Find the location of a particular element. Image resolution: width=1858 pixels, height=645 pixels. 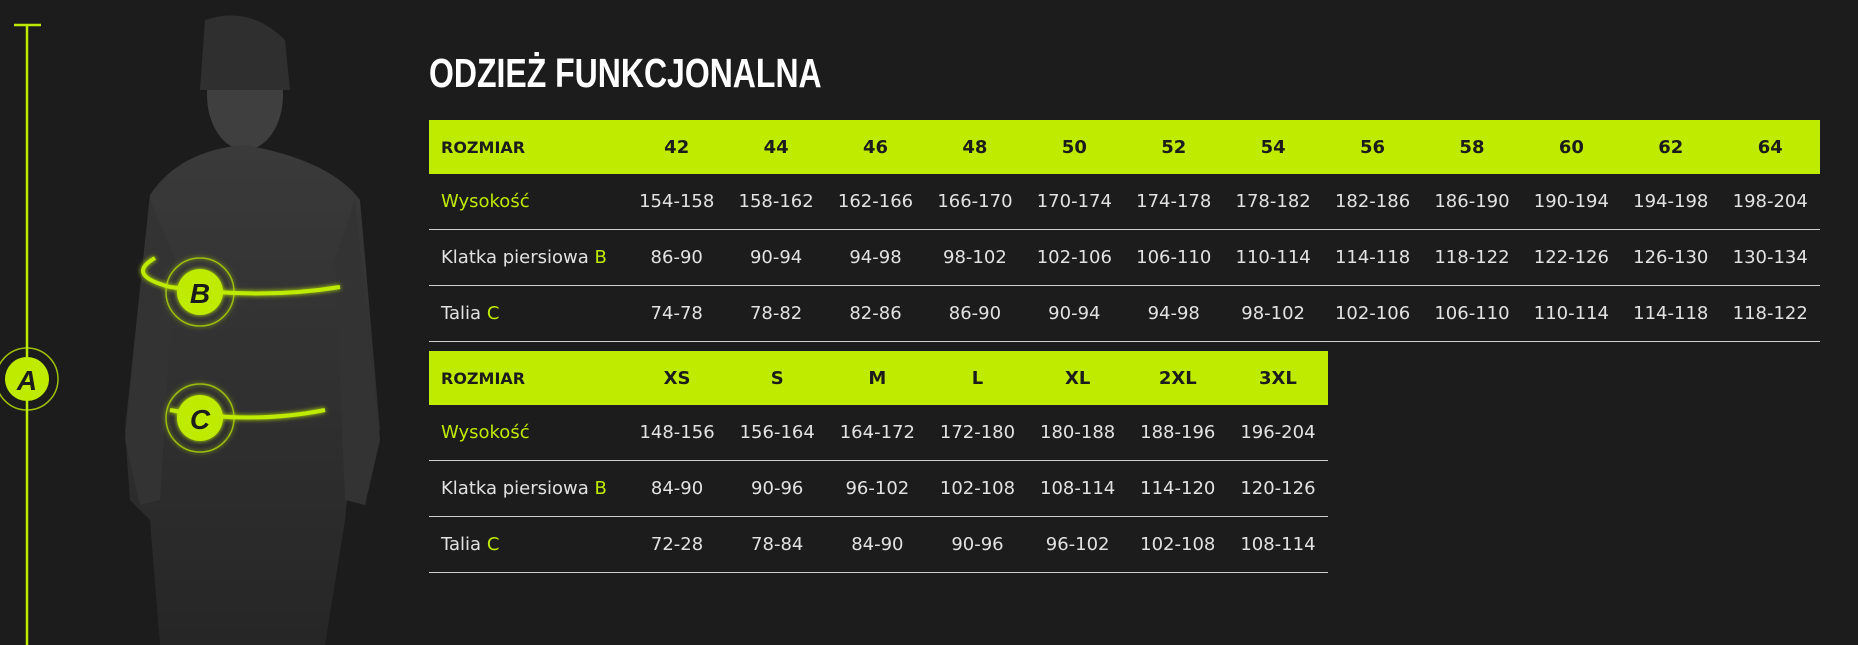

size-header: 58 is located at coordinates (1472, 147).